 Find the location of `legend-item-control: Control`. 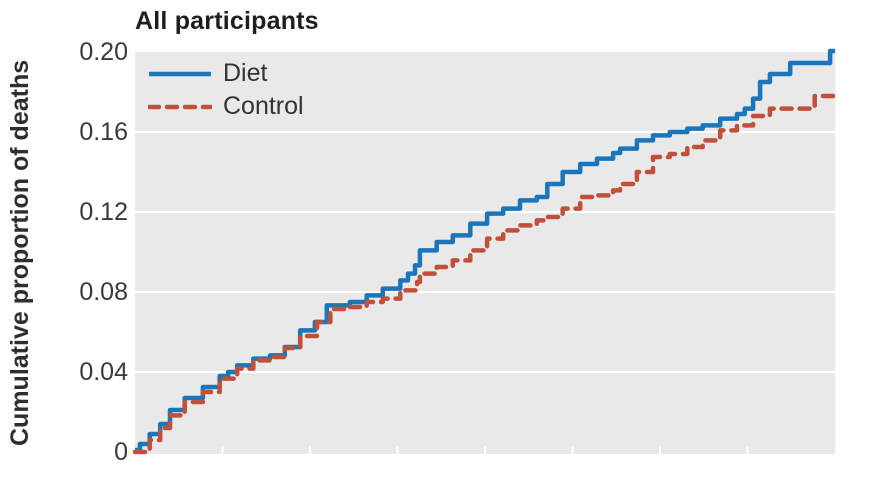

legend-item-control: Control is located at coordinates (226, 106).